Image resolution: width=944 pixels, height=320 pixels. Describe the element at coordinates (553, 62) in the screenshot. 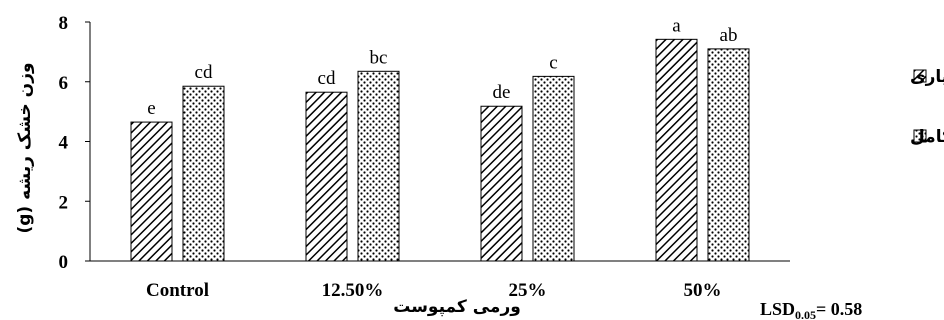

I see `bar-significance-label: c` at that location.